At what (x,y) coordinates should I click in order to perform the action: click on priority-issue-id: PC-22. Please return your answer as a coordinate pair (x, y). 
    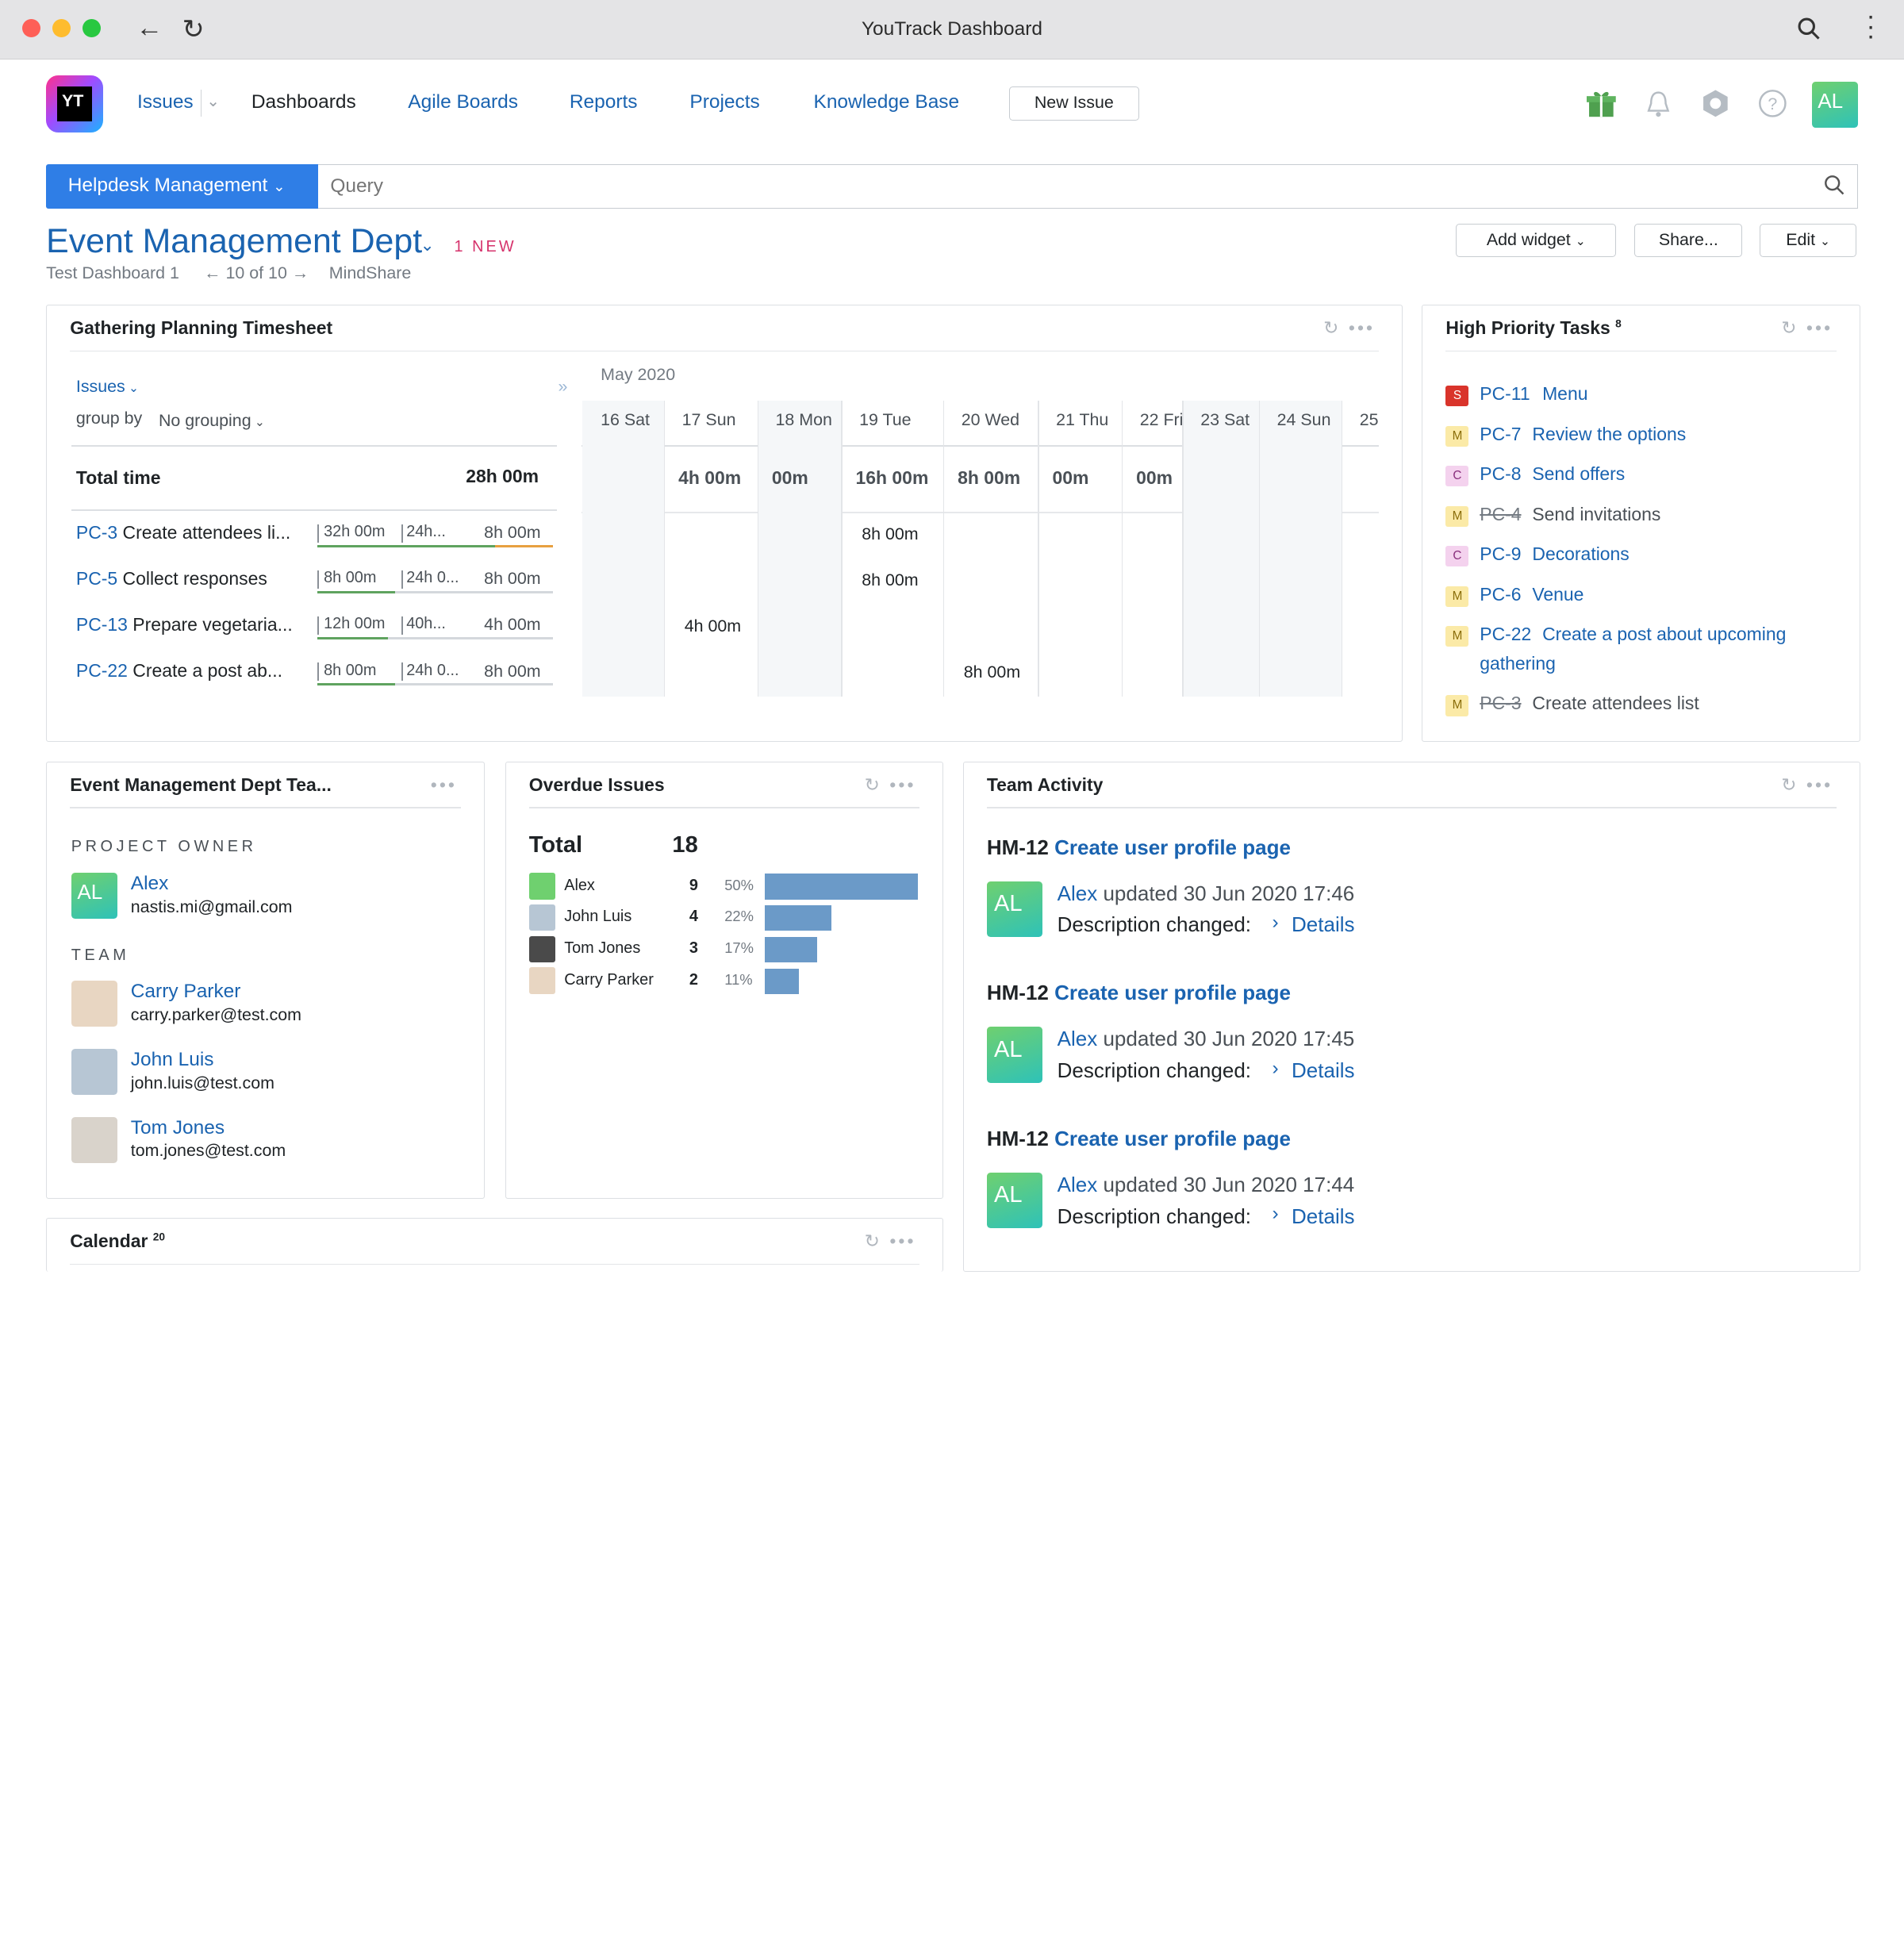
    Looking at the image, I should click on (1506, 634).